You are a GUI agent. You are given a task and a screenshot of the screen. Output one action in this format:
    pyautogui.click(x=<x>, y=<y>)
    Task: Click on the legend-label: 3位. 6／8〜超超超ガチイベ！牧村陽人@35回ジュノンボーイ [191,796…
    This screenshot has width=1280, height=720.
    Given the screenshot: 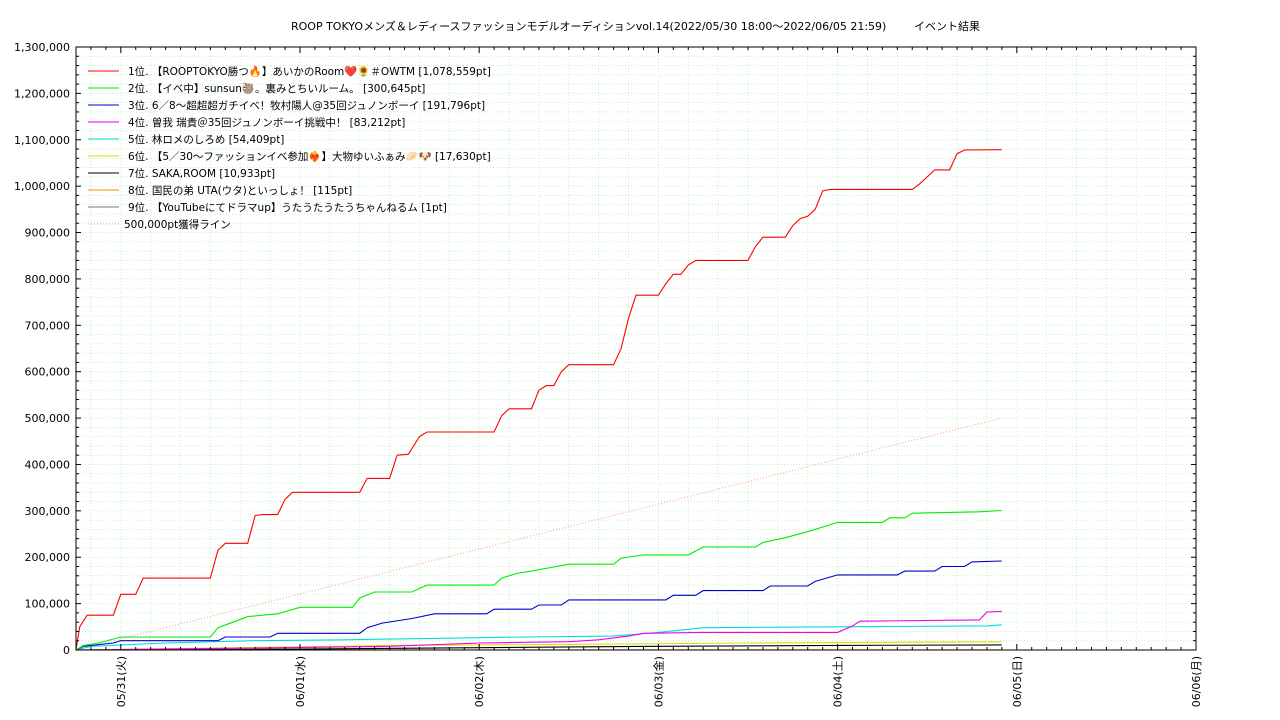 What is the action you would take?
    pyautogui.click(x=306, y=105)
    